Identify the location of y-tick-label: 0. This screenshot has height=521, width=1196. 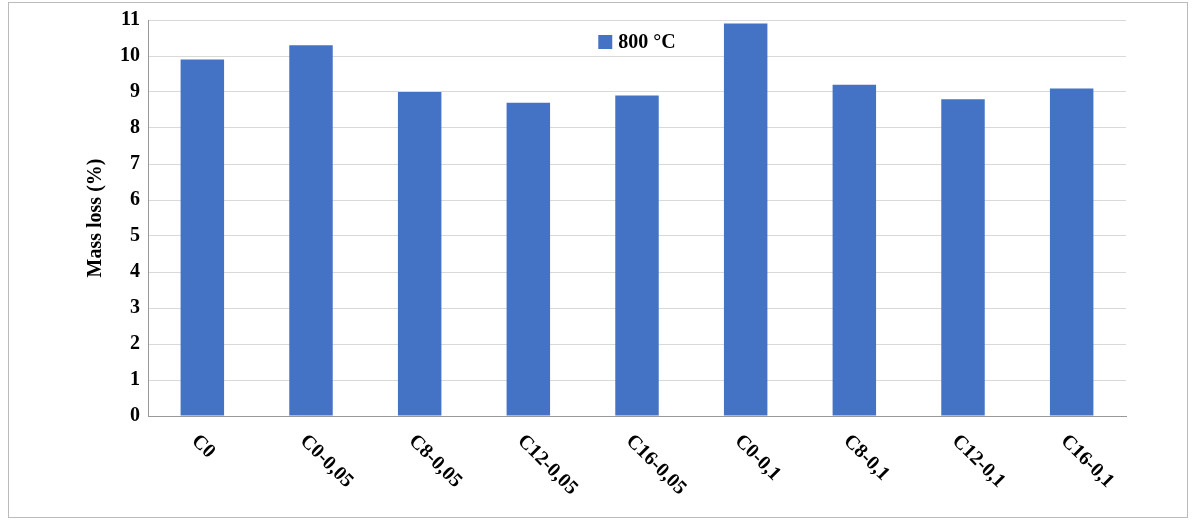
(135, 414).